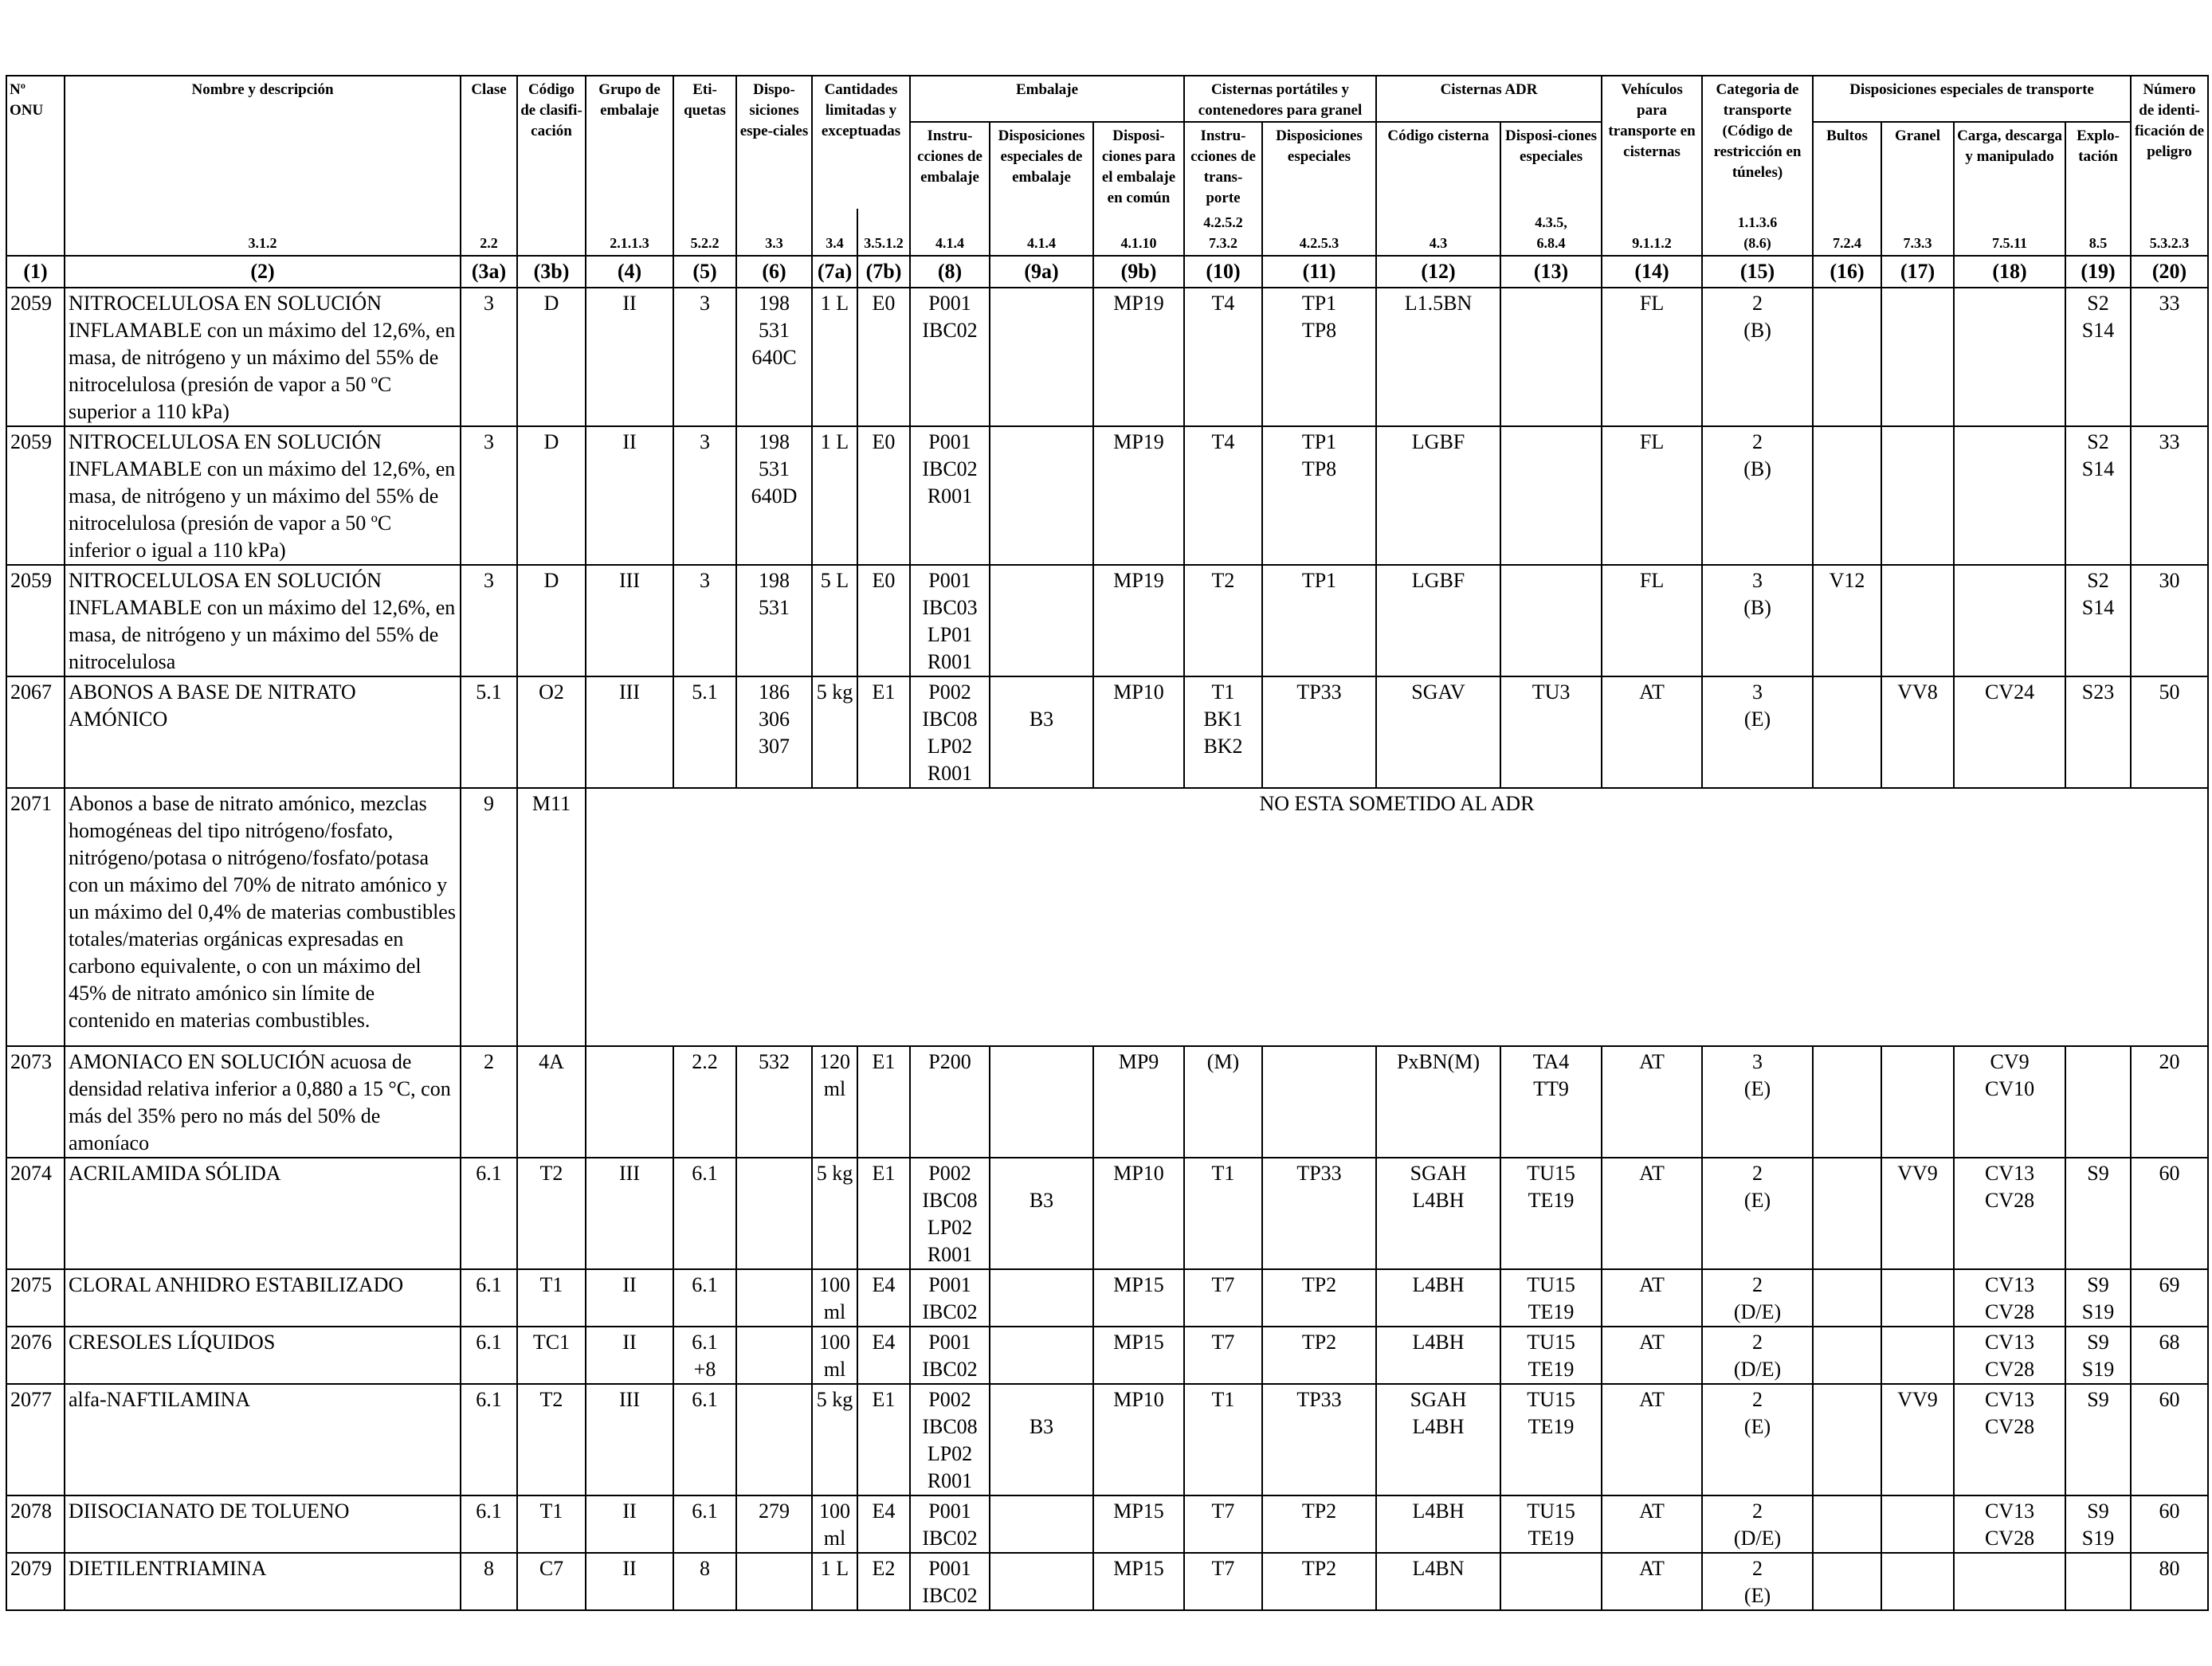 The height and width of the screenshot is (1666, 2212). What do you see at coordinates (1439, 1511) in the screenshot?
I see `tank-code-cell-line: L4BH` at bounding box center [1439, 1511].